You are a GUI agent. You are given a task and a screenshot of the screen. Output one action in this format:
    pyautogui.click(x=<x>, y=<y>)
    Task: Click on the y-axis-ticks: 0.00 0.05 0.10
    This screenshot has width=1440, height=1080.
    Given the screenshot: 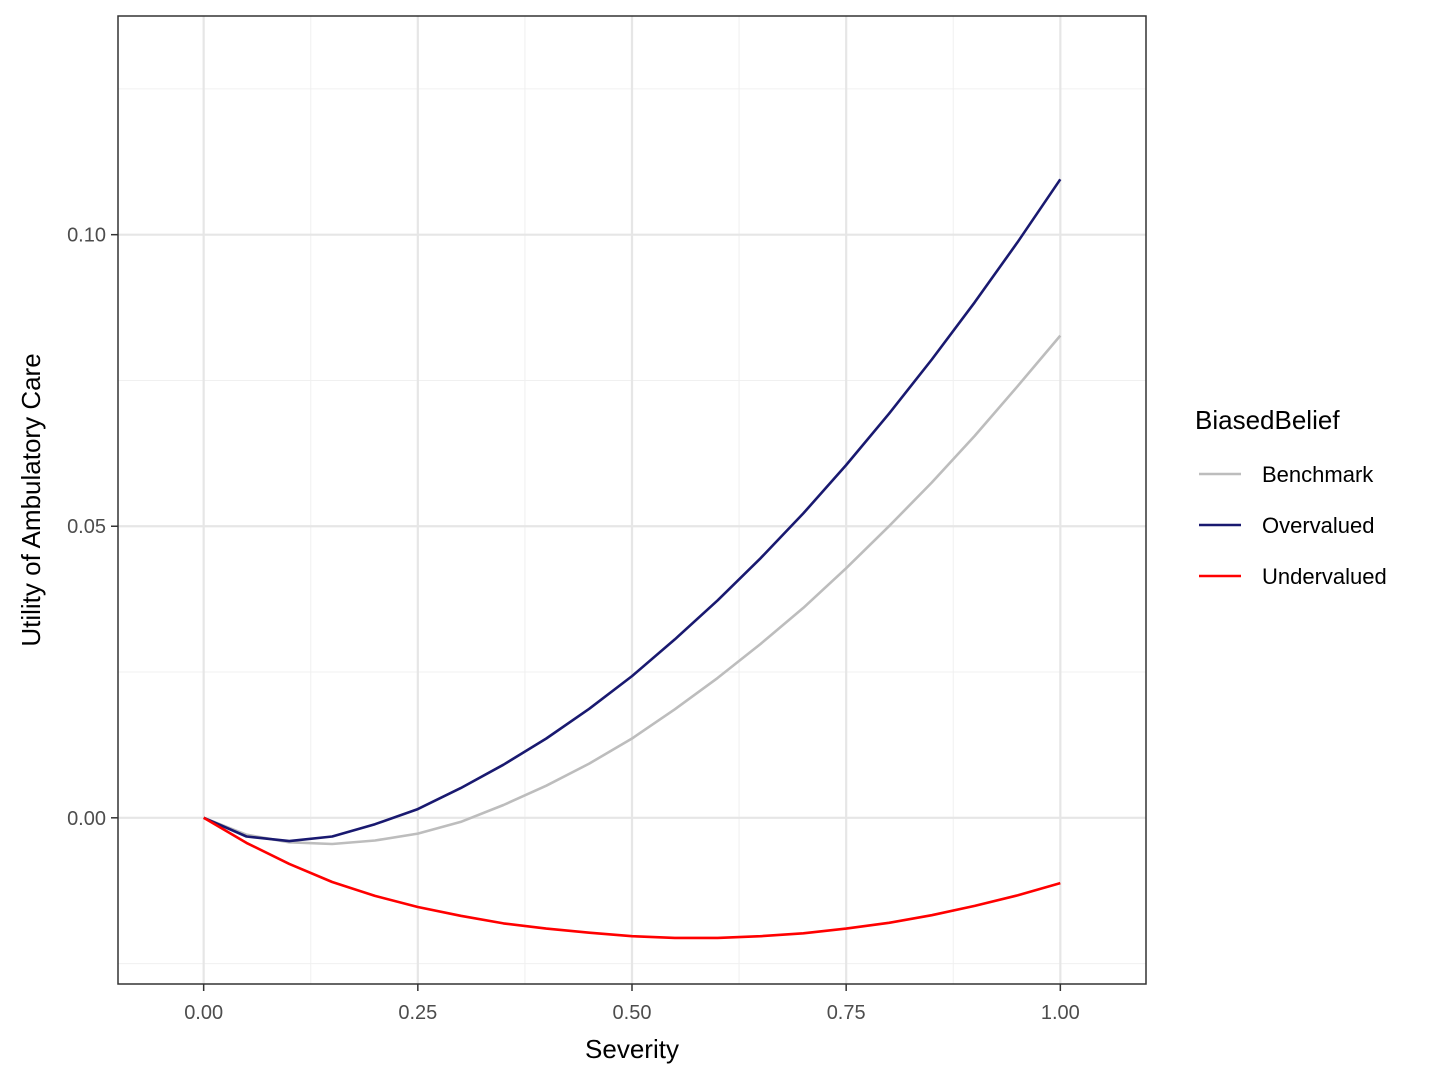 What is the action you would take?
    pyautogui.click(x=92, y=527)
    